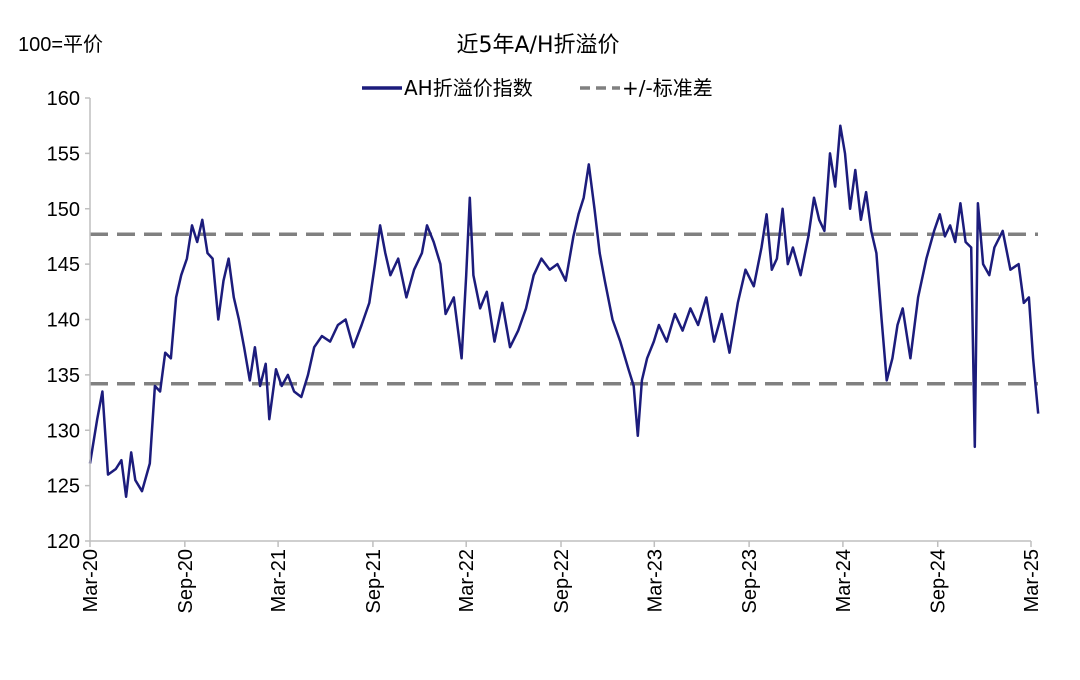  Describe the element at coordinates (186, 581) in the screenshot. I see `x-tick-label: Sep-20` at that location.